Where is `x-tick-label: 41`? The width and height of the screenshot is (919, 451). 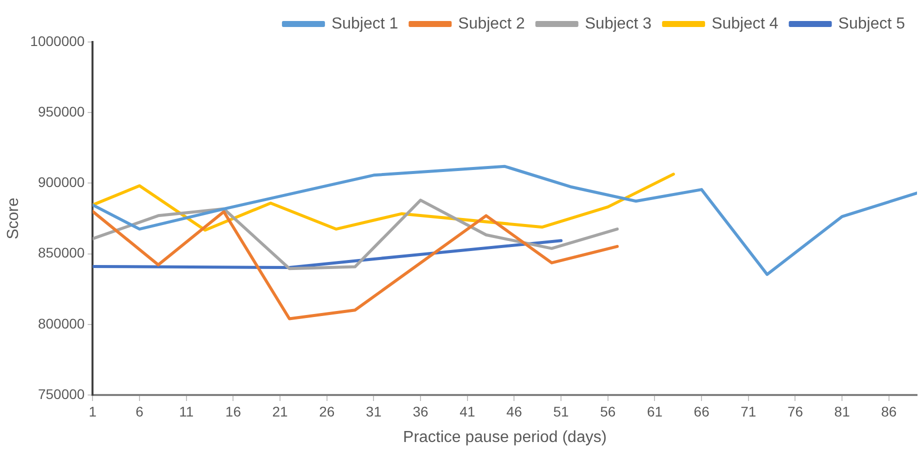
x-tick-label: 41 is located at coordinates (468, 411).